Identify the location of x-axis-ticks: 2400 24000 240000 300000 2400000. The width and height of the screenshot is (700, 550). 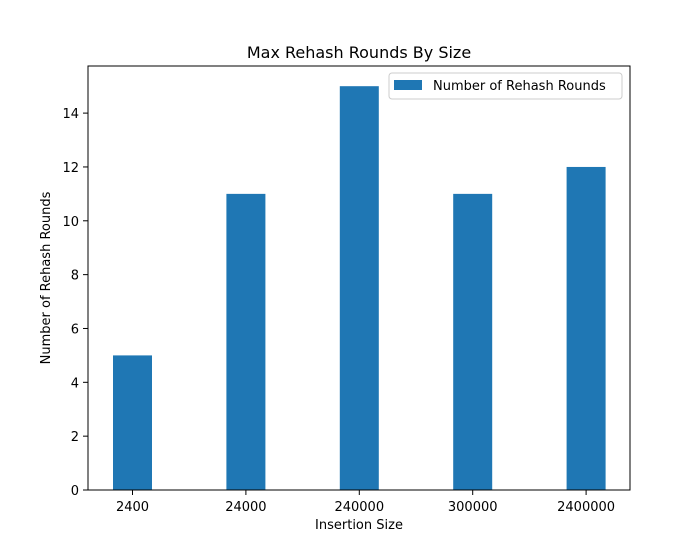
(365, 502).